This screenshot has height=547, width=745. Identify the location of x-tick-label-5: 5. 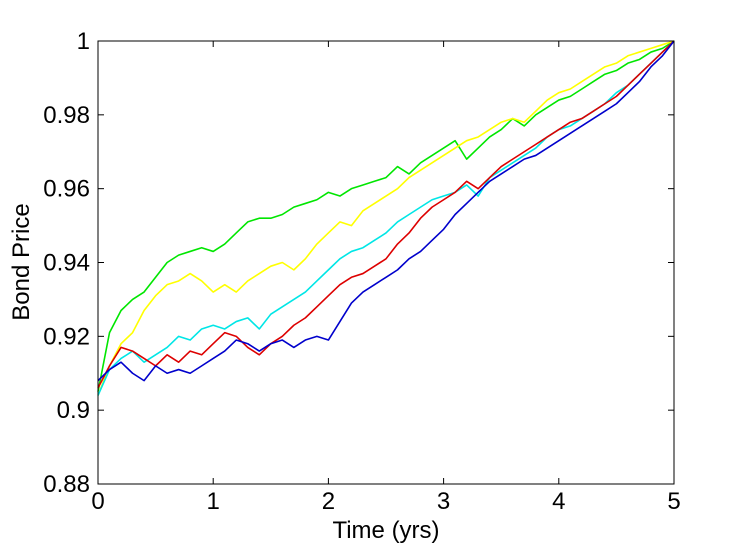
(673, 501).